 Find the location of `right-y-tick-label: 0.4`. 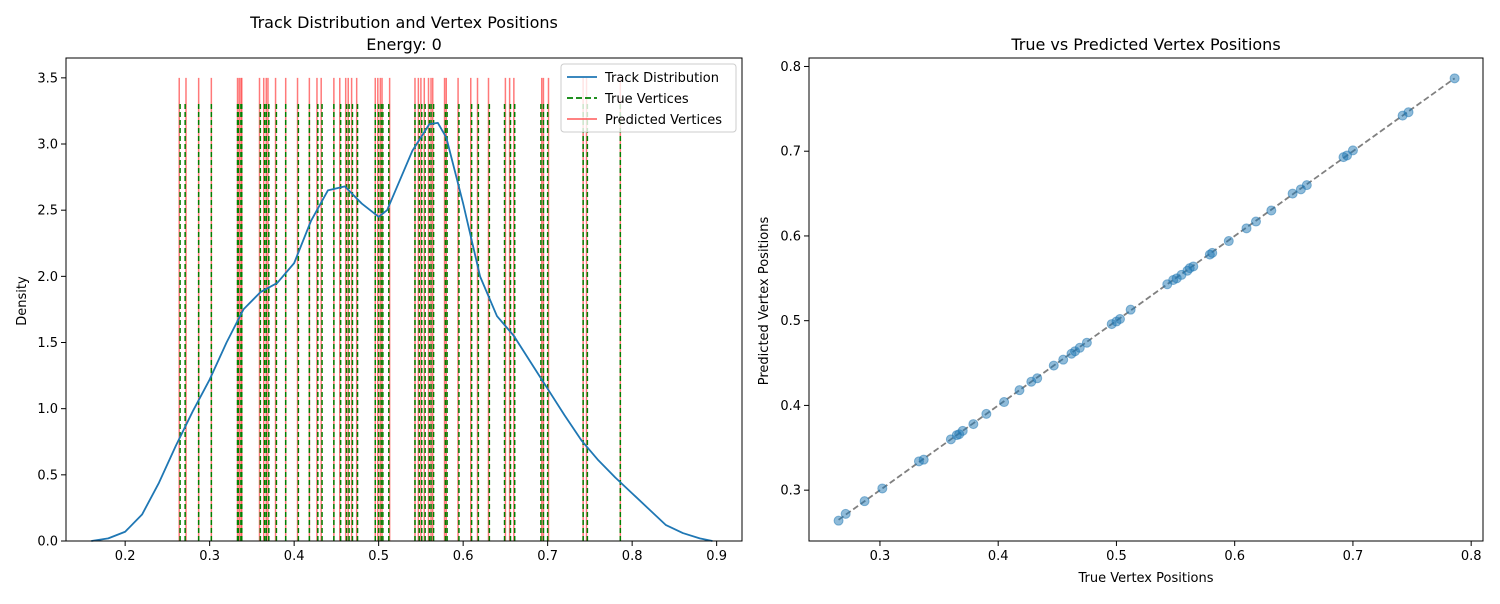

right-y-tick-label: 0.4 is located at coordinates (790, 406).